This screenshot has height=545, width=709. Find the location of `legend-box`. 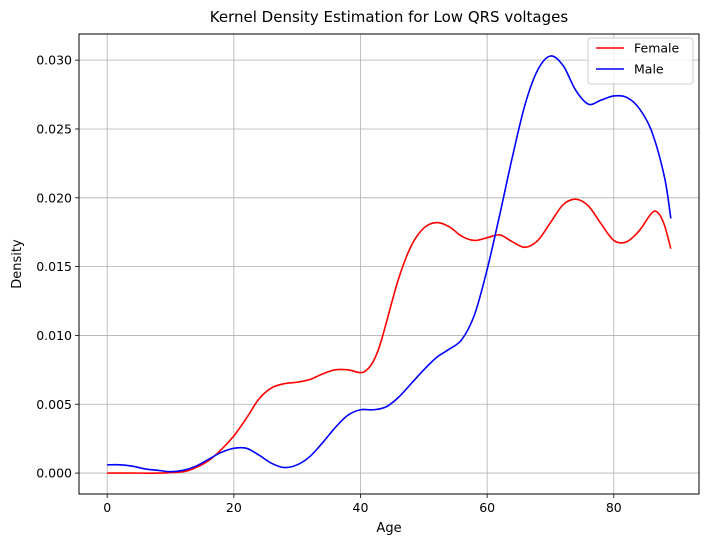

legend-box is located at coordinates (640, 61).